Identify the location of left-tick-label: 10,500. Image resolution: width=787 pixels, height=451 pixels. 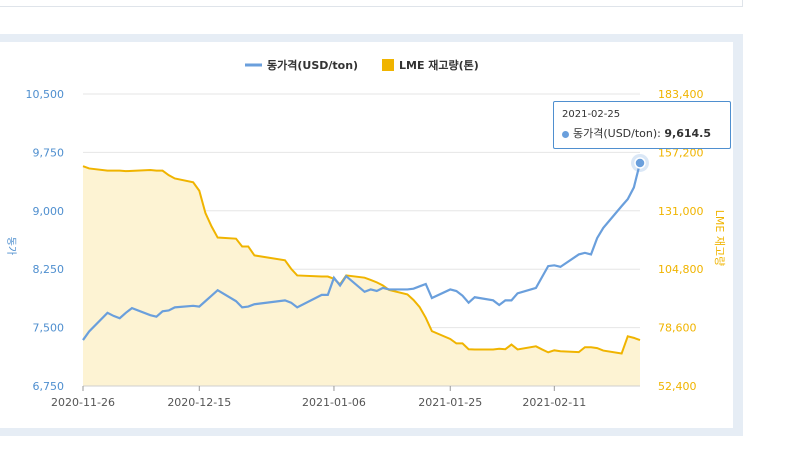
(45, 94).